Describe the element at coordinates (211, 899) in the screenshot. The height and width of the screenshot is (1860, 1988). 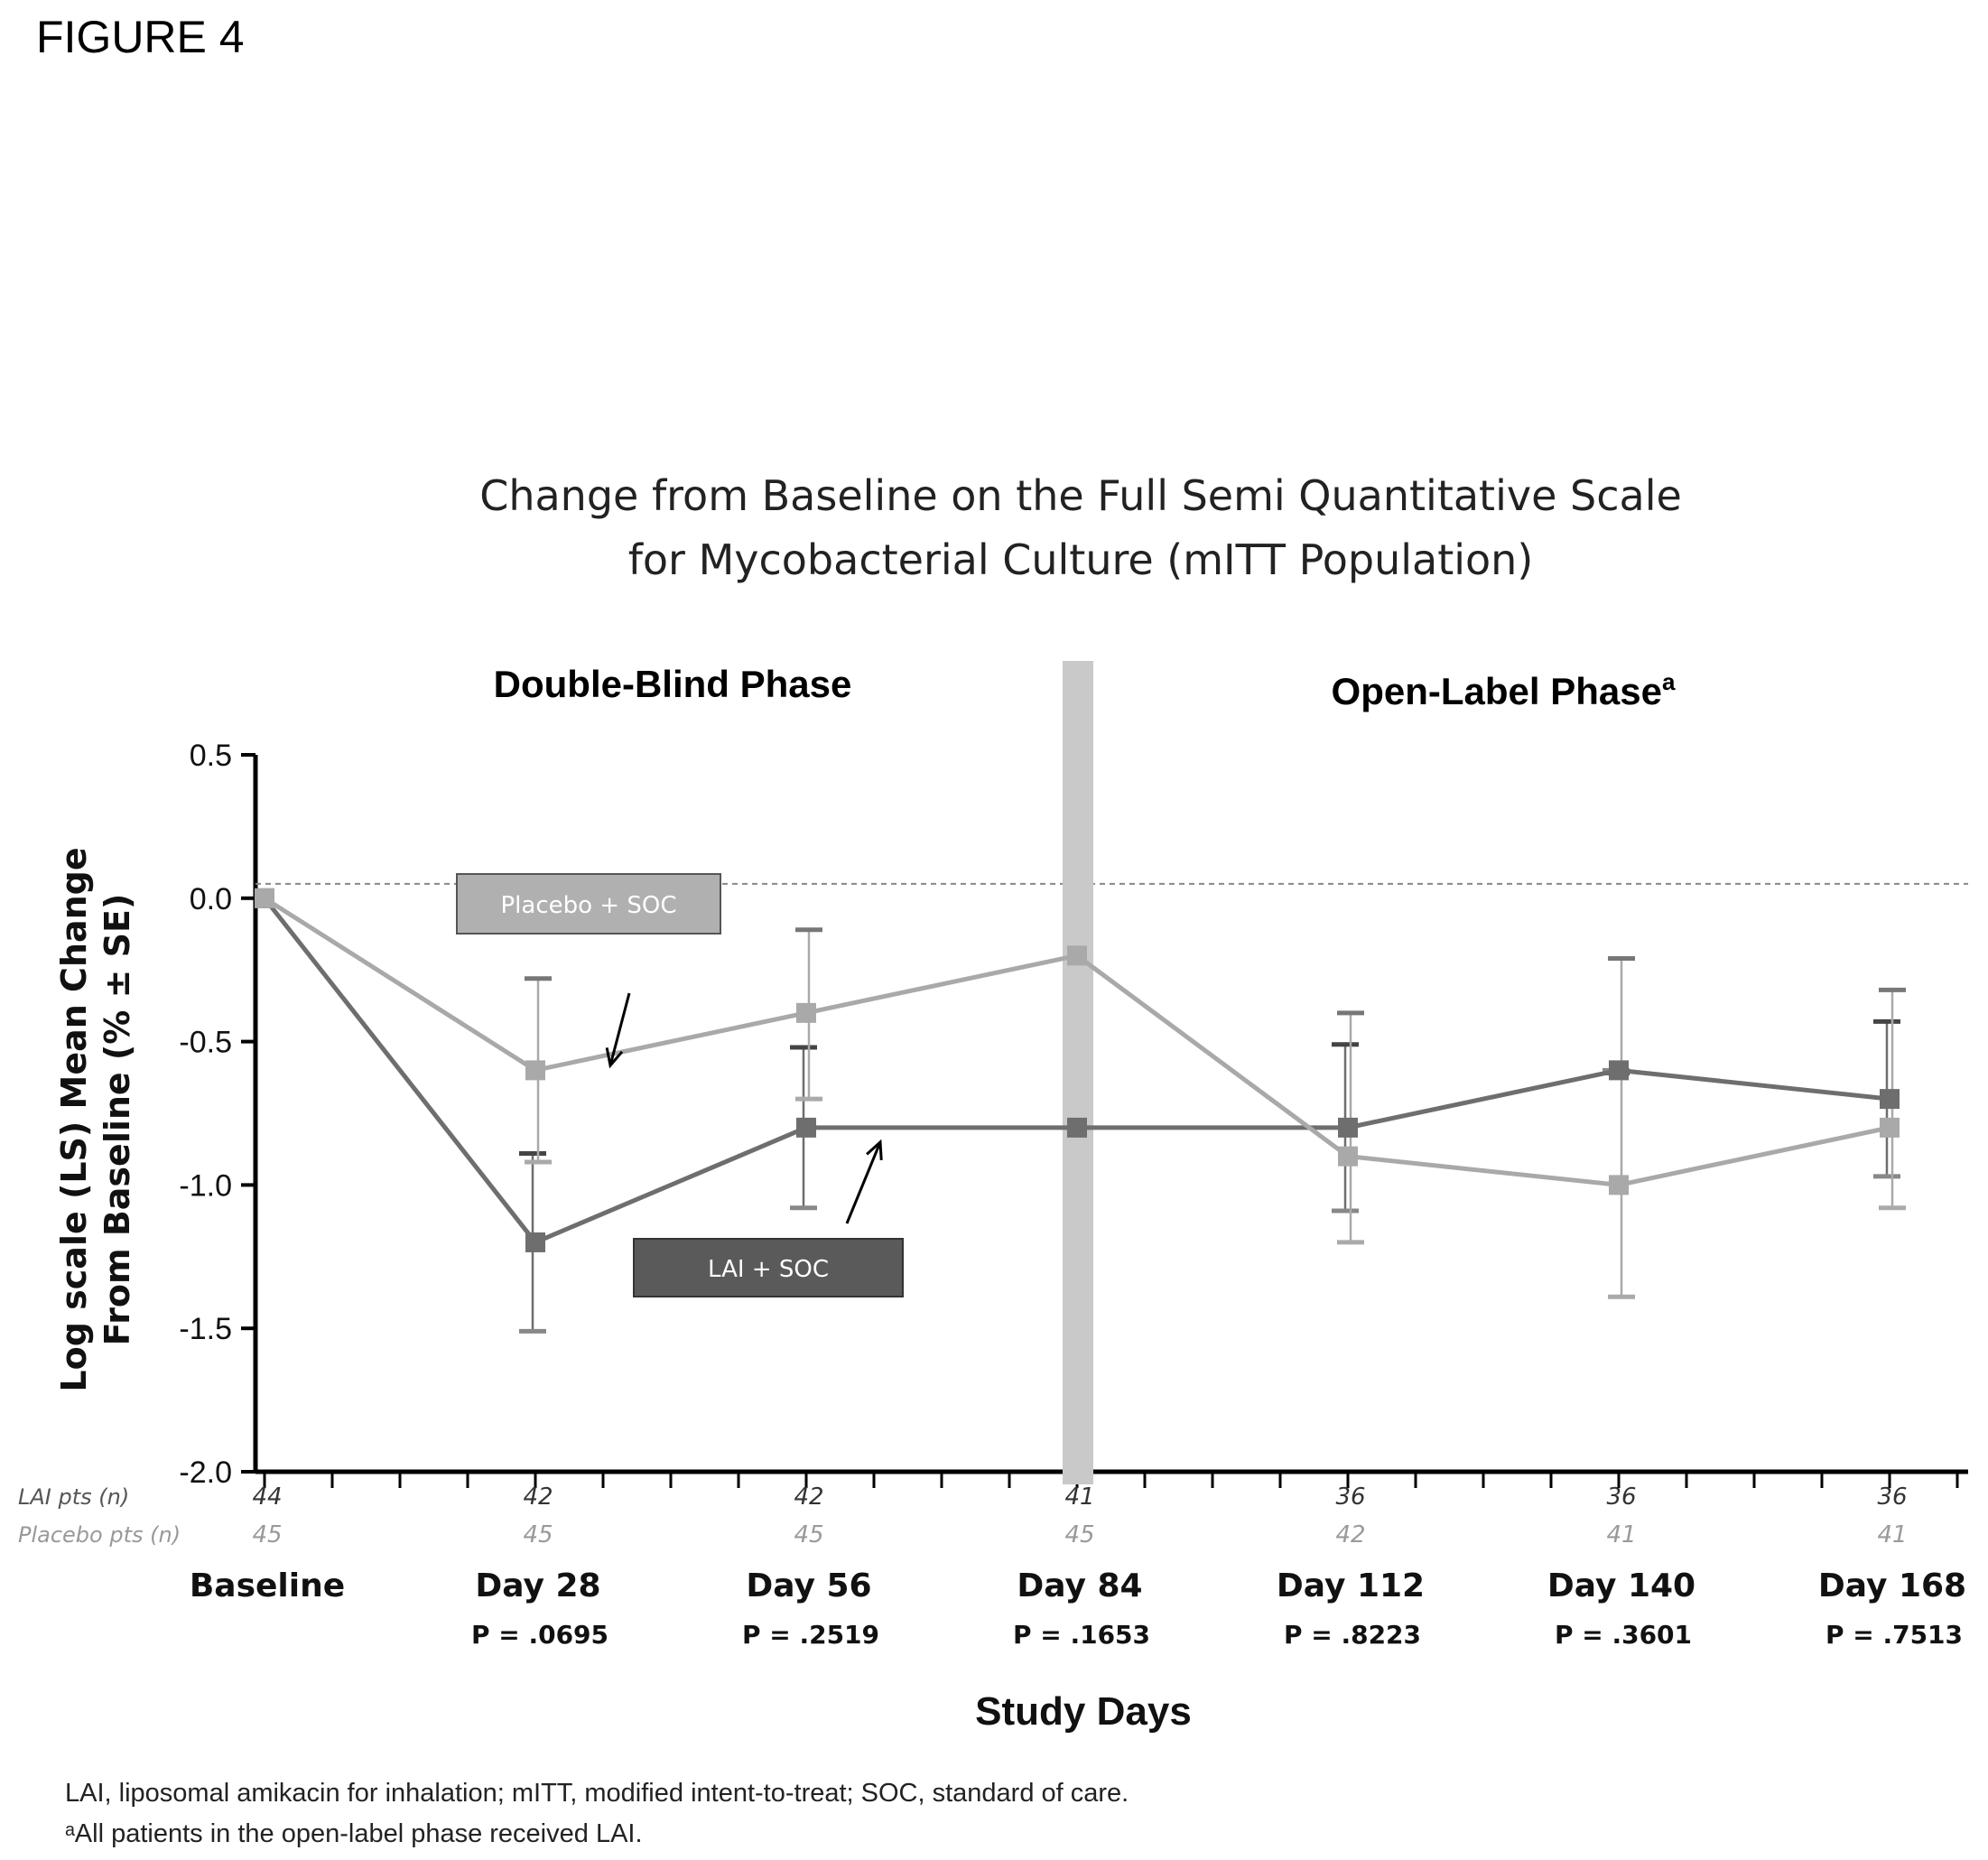
I see `y-tick-label: 0.0` at that location.